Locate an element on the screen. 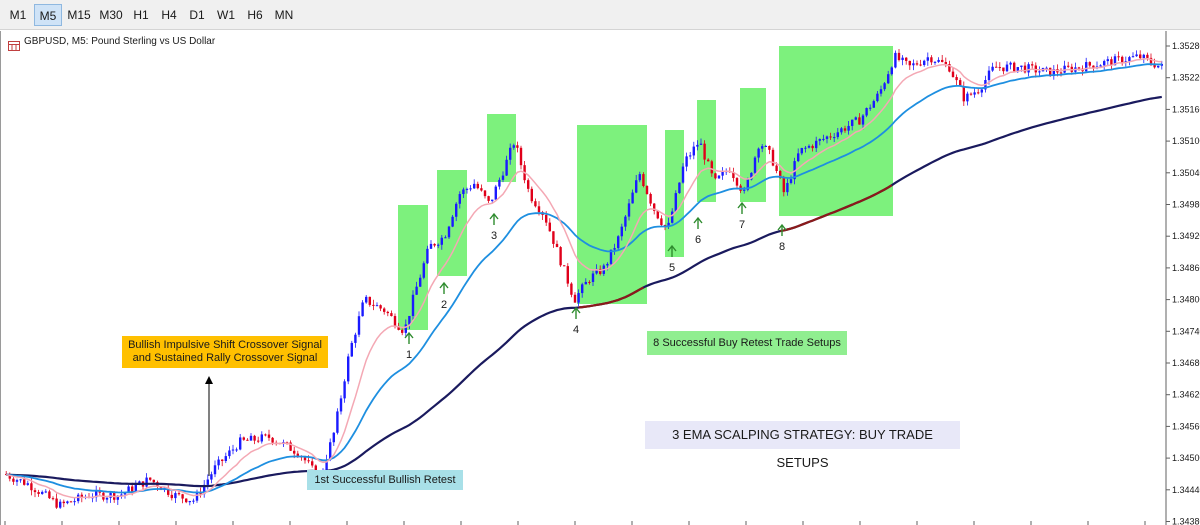 The height and width of the screenshot is (525, 1200). timeframe-d1: D1 is located at coordinates (197, 15).